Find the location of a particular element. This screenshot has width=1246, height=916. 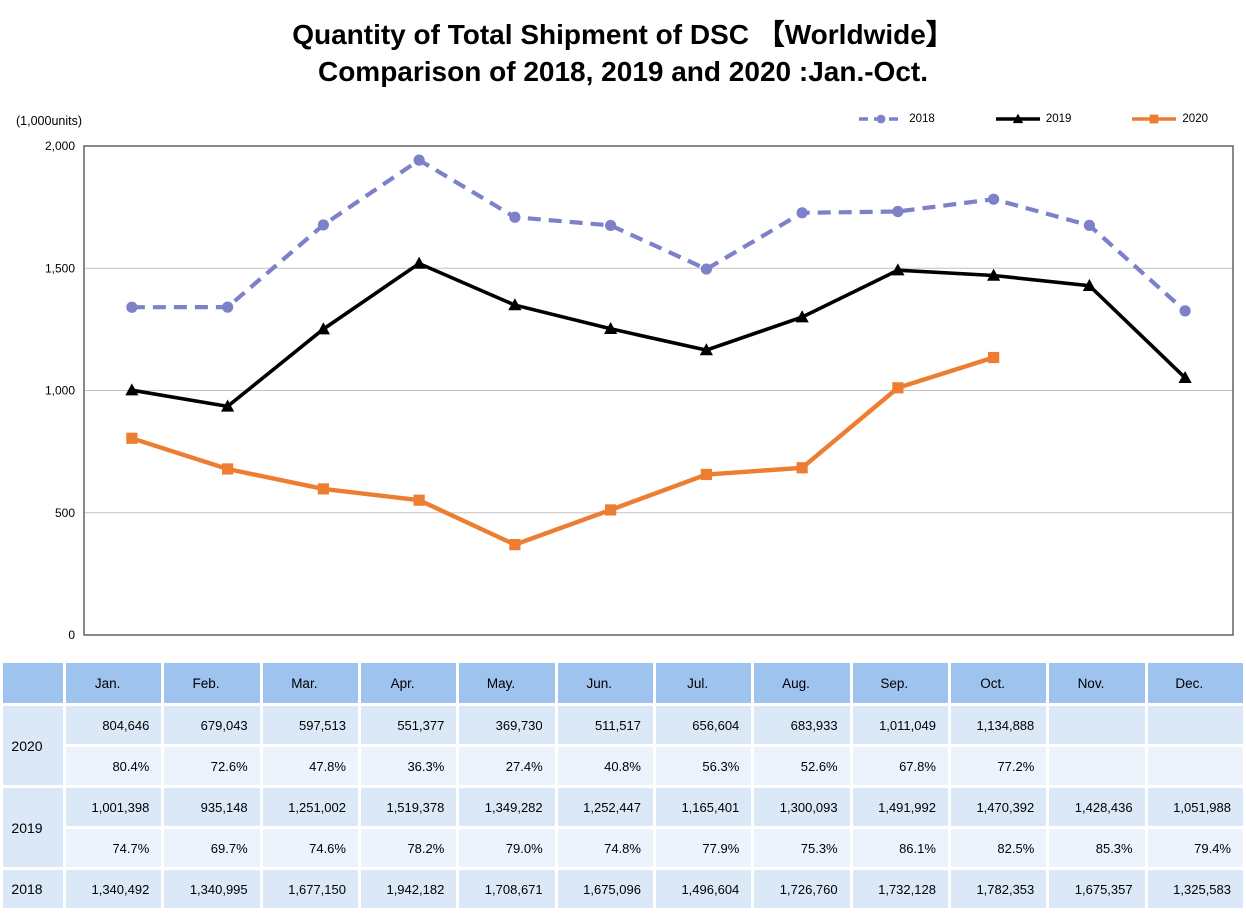

yoy-percent-cell: 86.1% is located at coordinates (900, 848).